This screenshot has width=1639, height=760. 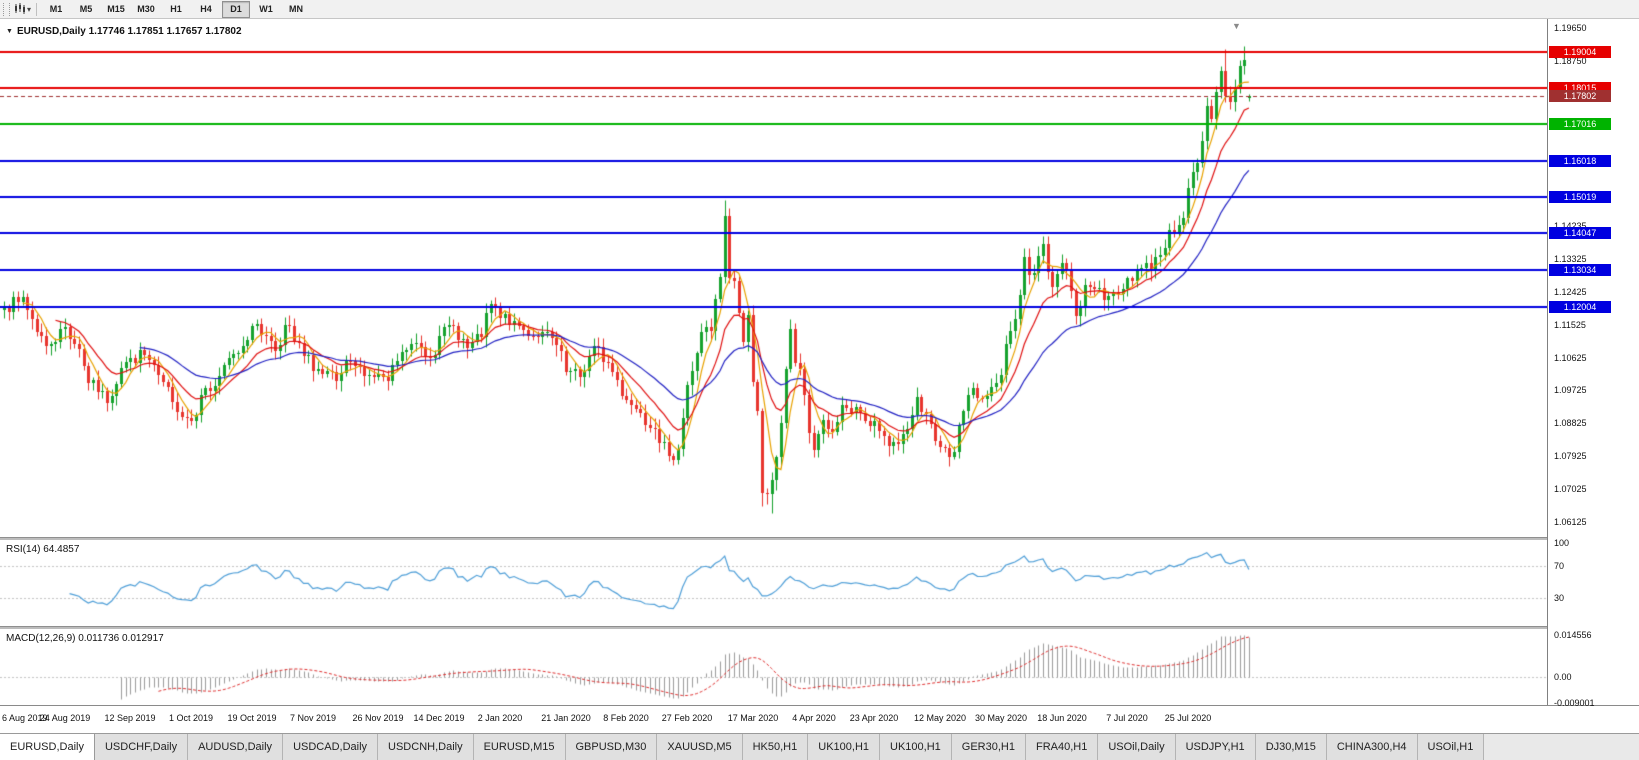 I want to click on chart-tab-usdcnh-daily: USDCNH,Daily, so click(x=426, y=747).